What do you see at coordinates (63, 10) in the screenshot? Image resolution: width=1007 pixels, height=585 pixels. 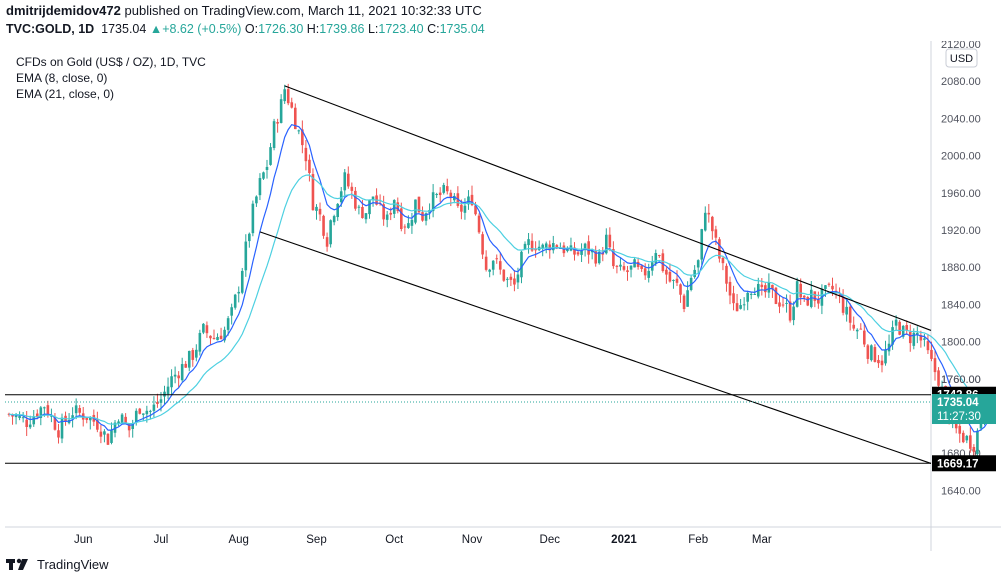 I see `author-name: dmitrijdemidov472` at bounding box center [63, 10].